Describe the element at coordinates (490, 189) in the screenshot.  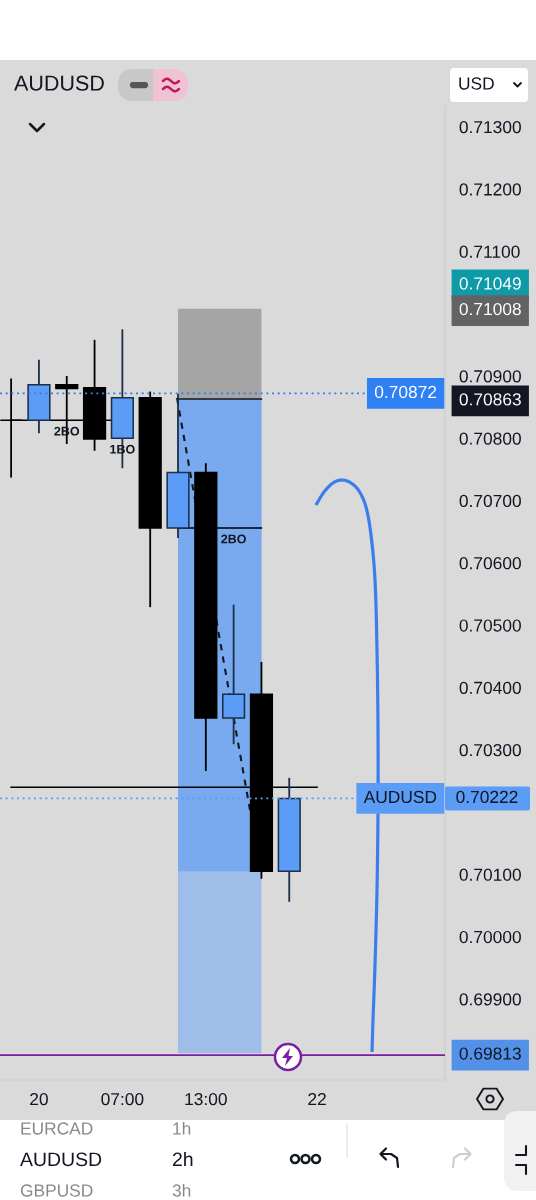
I see `y-tick-label: 0.71200` at that location.